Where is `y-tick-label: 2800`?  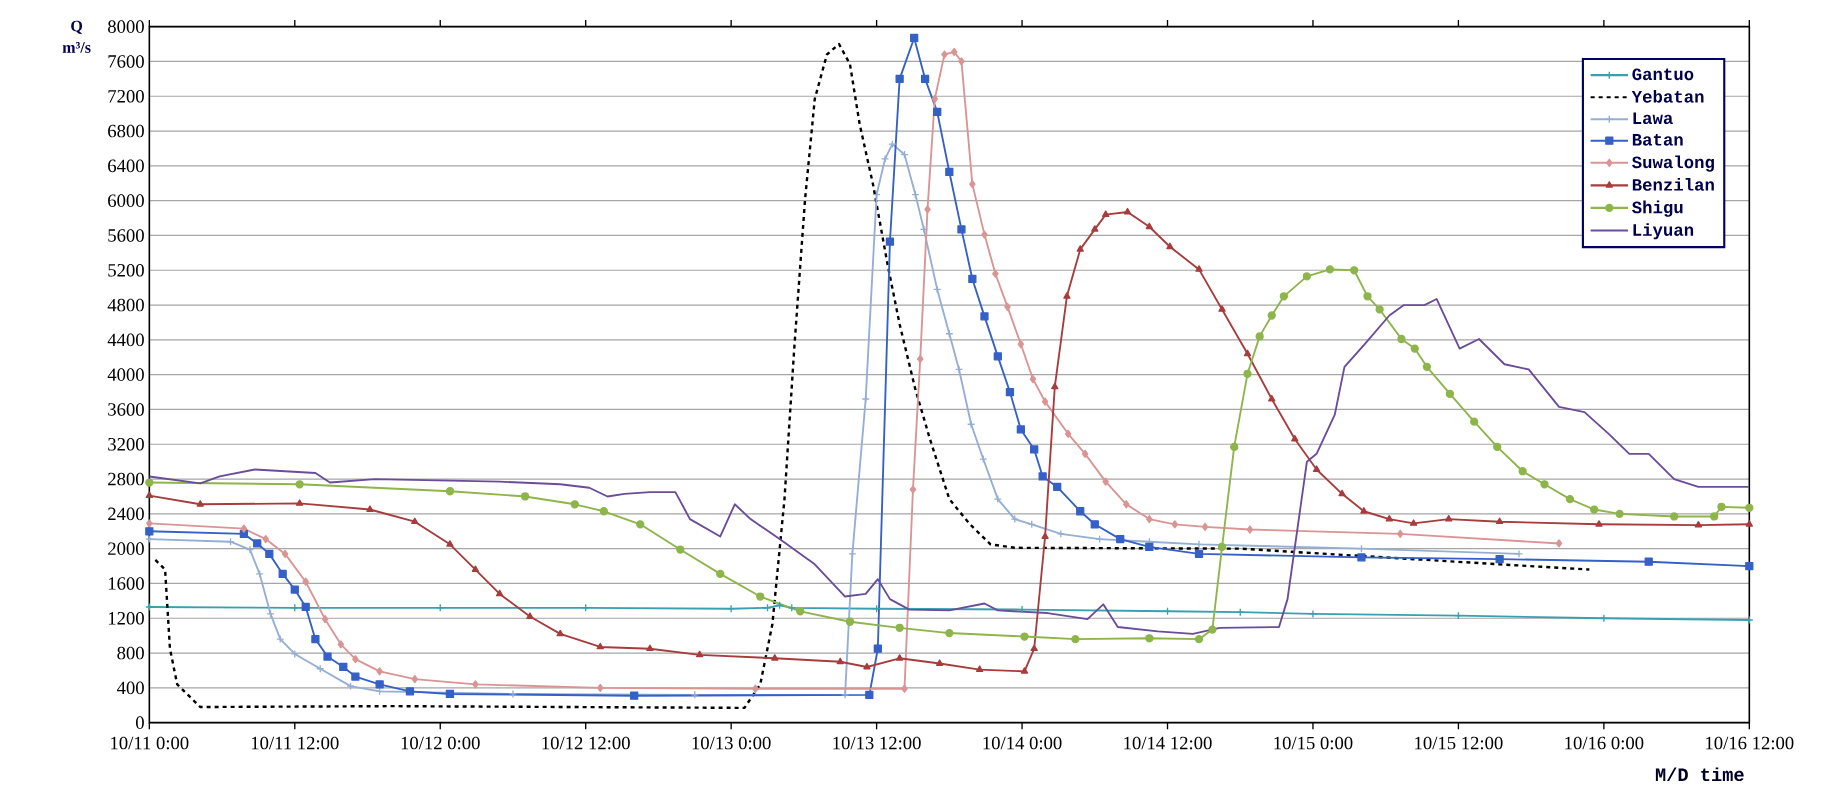 y-tick-label: 2800 is located at coordinates (126, 479).